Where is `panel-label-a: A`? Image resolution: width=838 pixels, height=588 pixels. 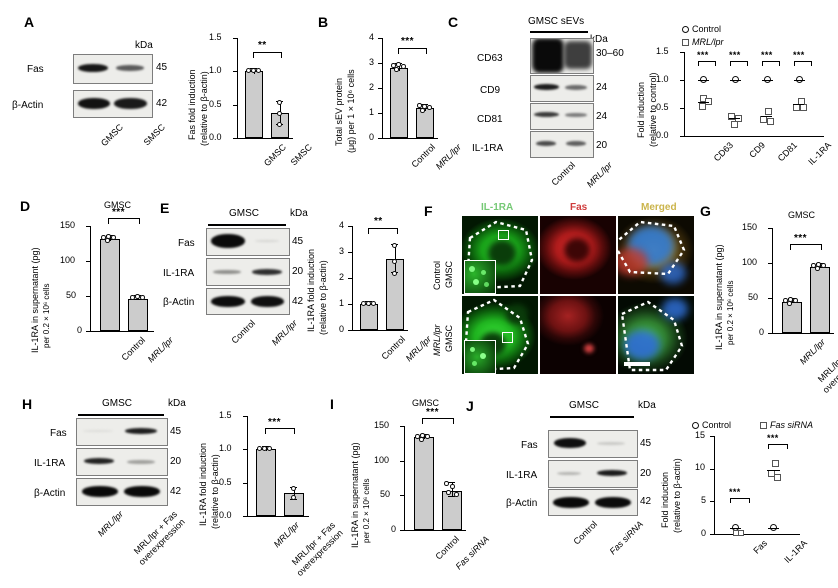
panel-label-a: A is located at coordinates (29, 22).